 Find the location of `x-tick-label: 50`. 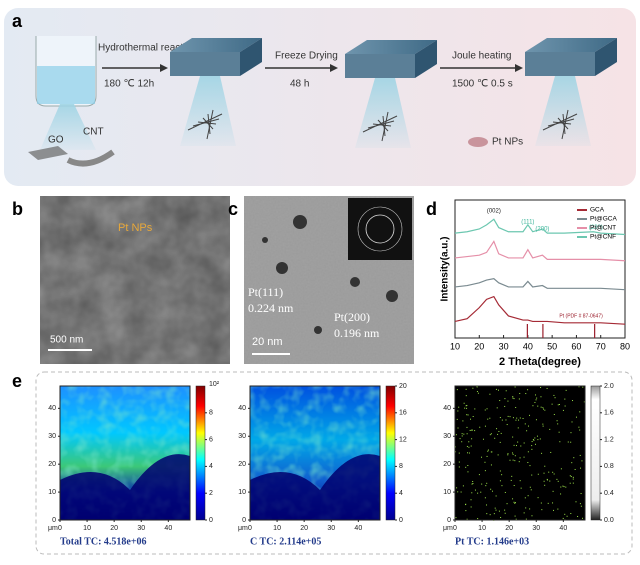

x-tick-label: 50 is located at coordinates (552, 346).